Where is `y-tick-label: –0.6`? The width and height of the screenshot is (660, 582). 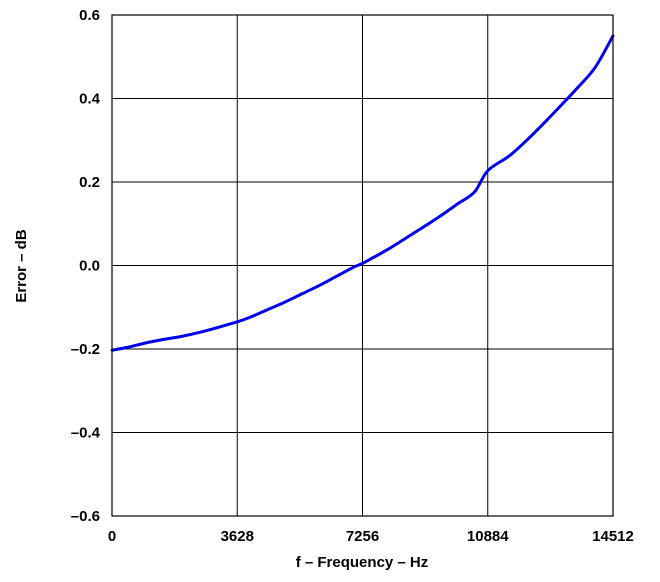 y-tick-label: –0.6 is located at coordinates (85, 516).